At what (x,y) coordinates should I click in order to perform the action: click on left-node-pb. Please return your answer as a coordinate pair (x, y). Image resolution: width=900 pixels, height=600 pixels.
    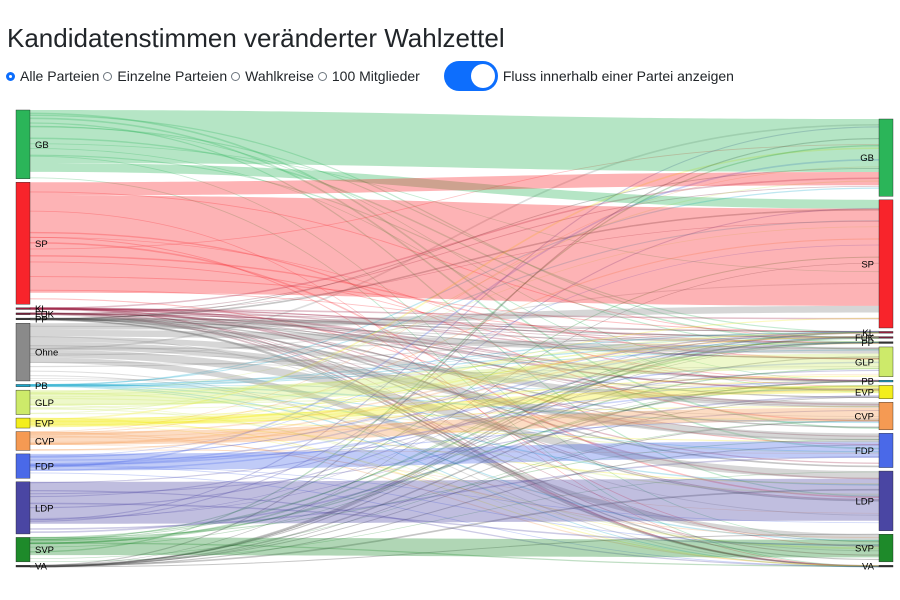
    Looking at the image, I should click on (23, 385).